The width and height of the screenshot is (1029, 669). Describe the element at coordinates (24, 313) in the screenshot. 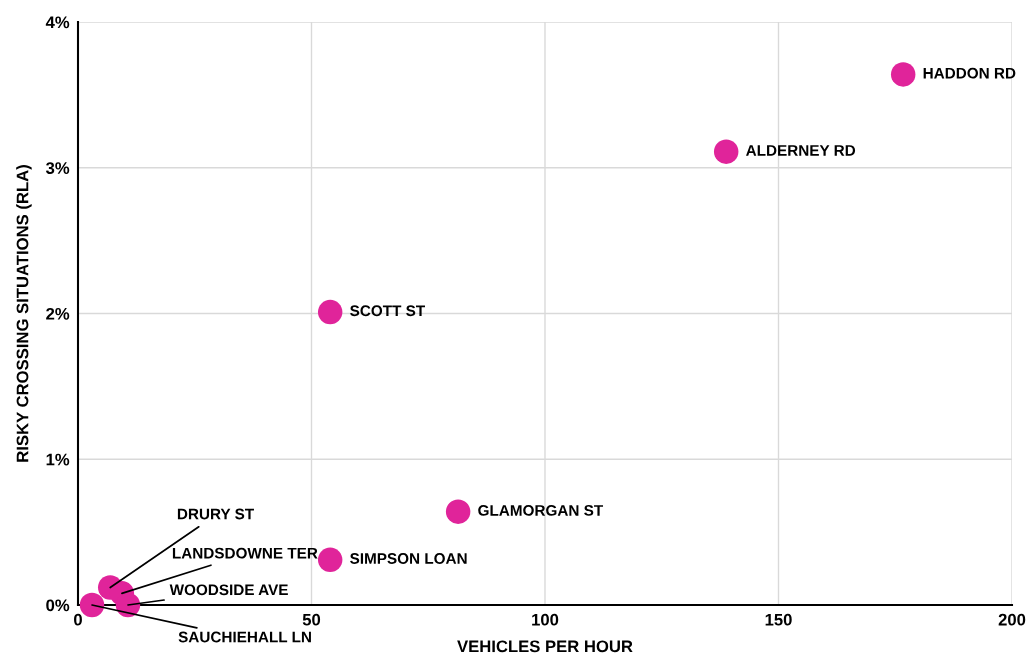

I see `y-axis-title: RISKY CROSSING SITUATIONS (RLA)` at that location.